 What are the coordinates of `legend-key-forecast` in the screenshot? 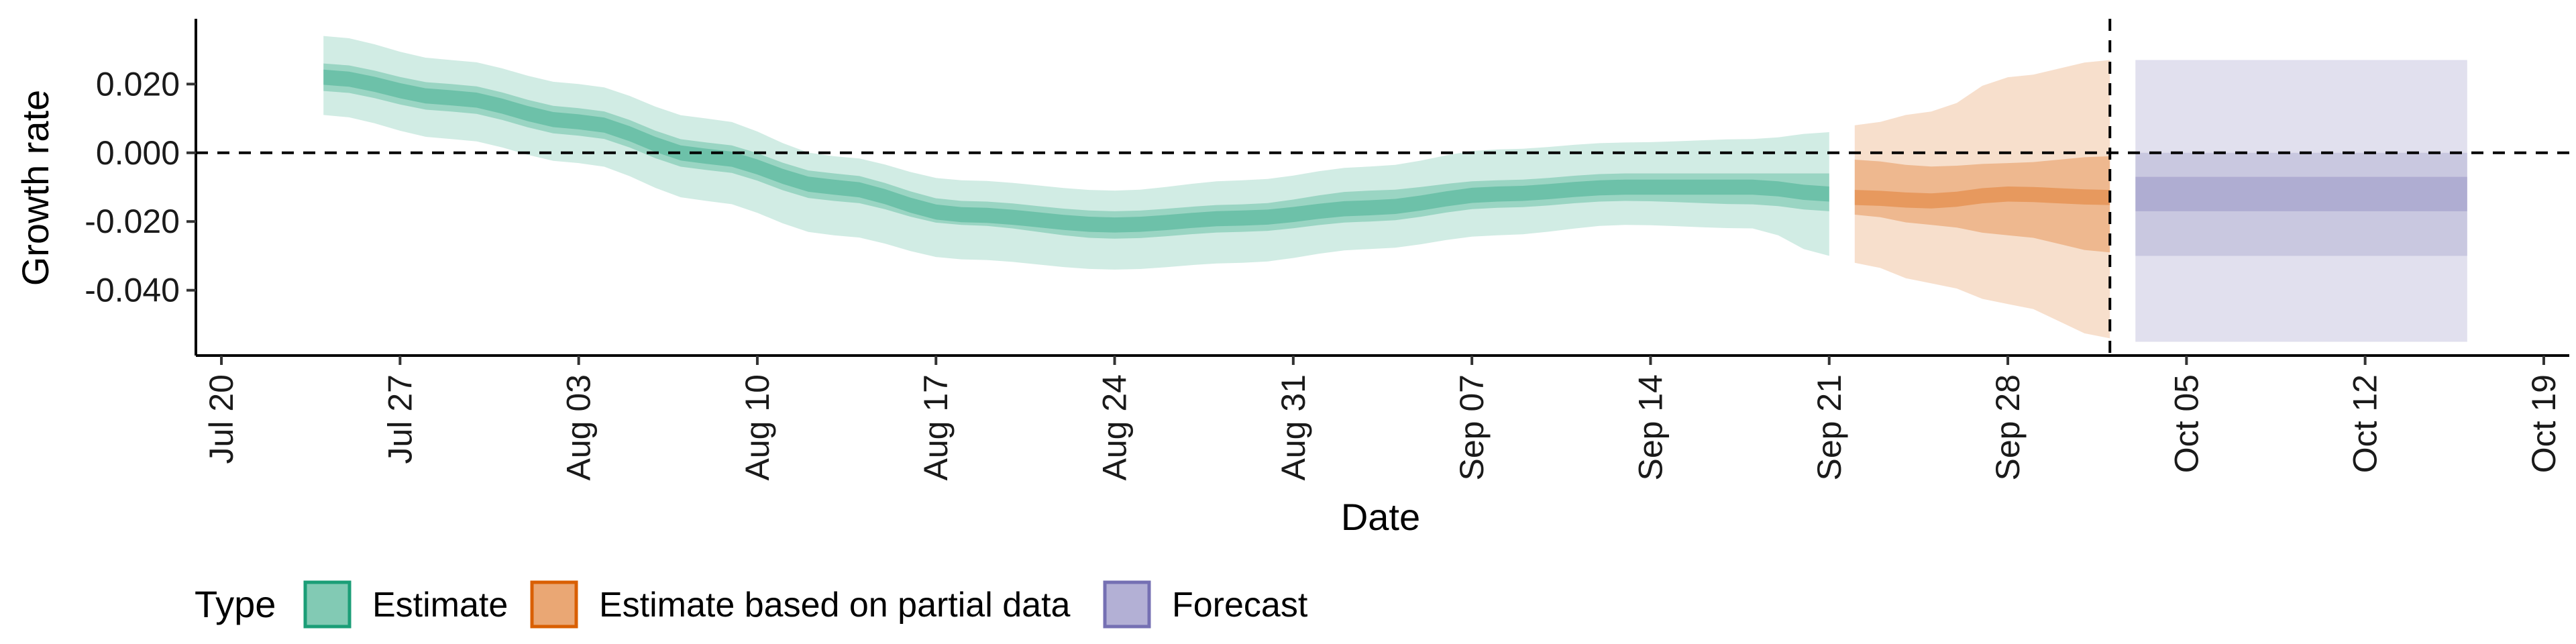 It's located at (1127, 604).